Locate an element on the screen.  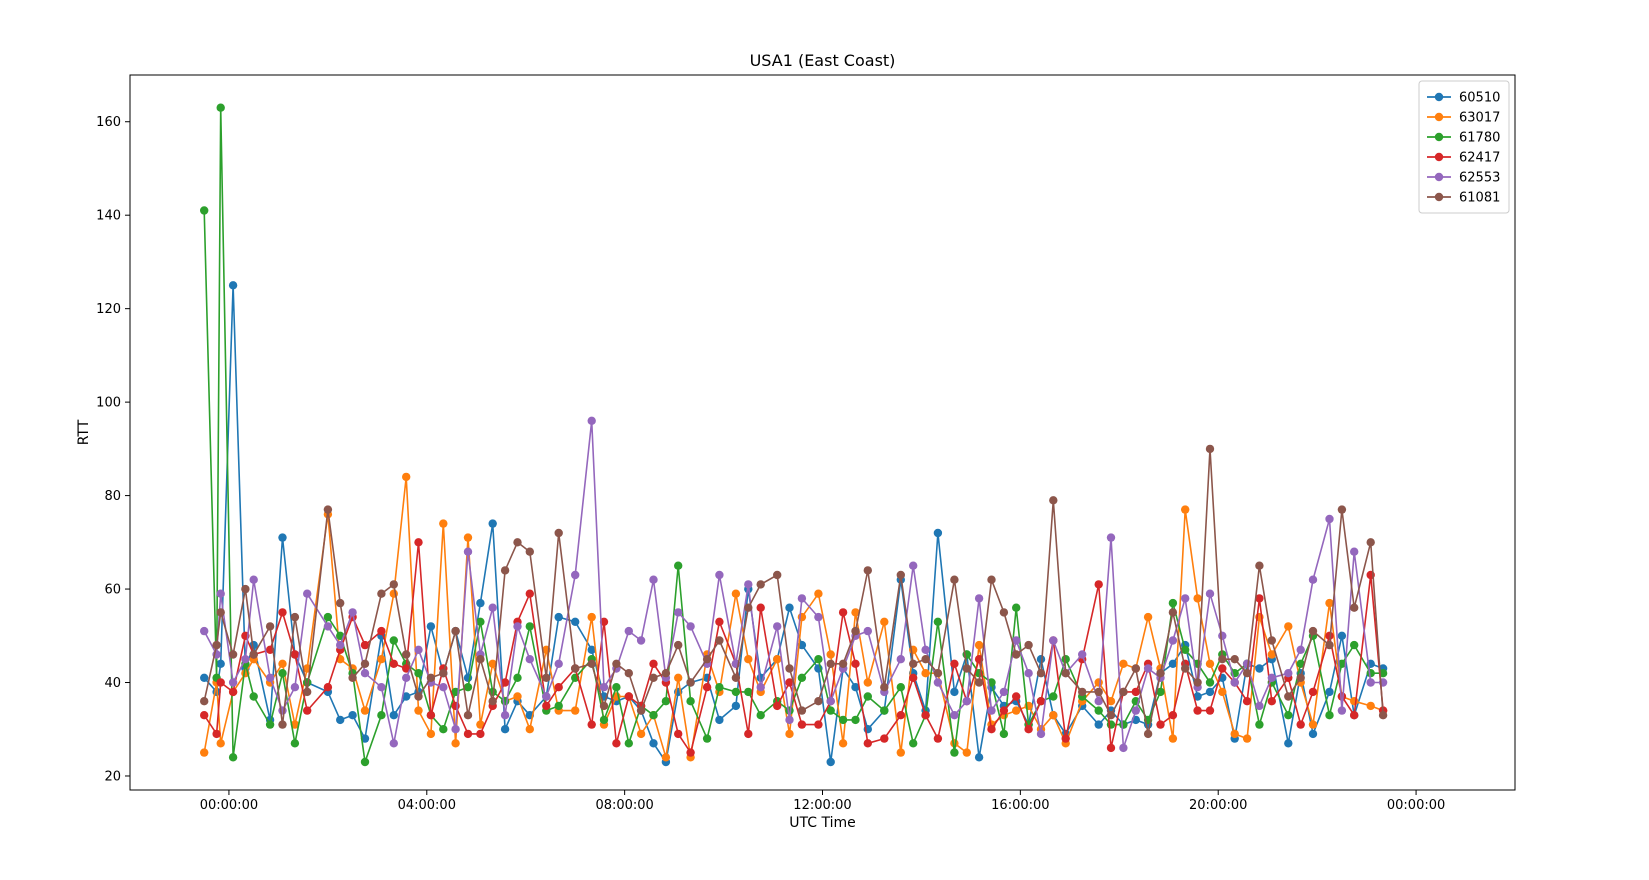
legend-item: 63017 is located at coordinates (1463, 118).